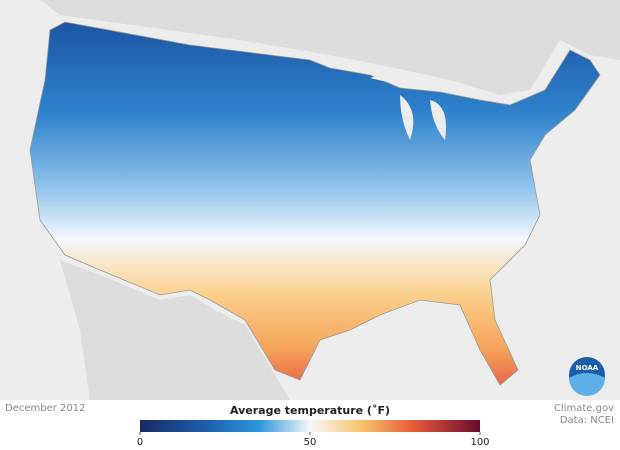 This screenshot has width=620, height=450. Describe the element at coordinates (140, 442) in the screenshot. I see `legend-tick-label: 0` at that location.